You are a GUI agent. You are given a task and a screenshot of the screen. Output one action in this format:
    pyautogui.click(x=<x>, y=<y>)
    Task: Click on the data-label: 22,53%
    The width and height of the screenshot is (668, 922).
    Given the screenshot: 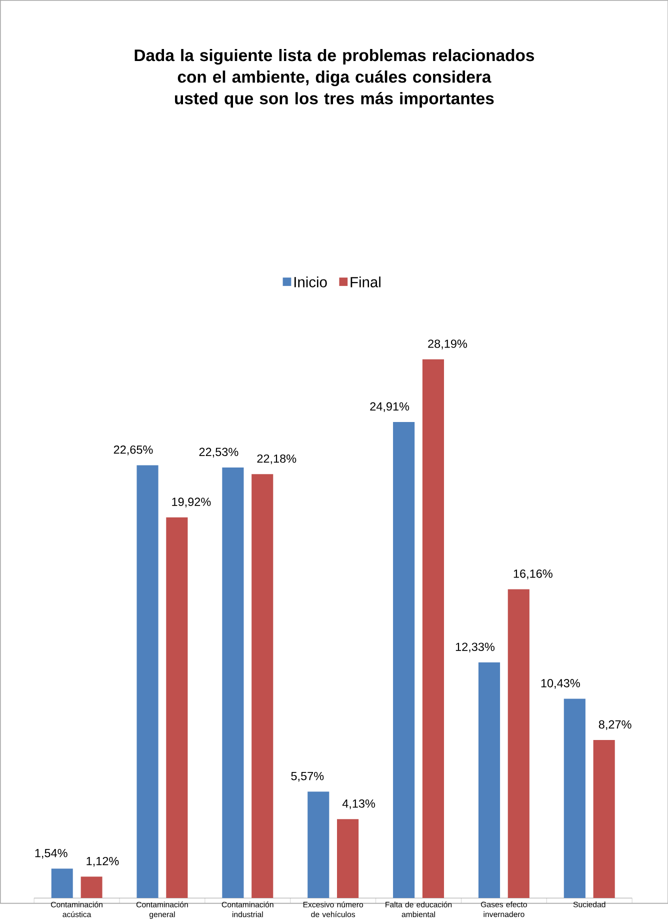 What is the action you would take?
    pyautogui.click(x=218, y=453)
    